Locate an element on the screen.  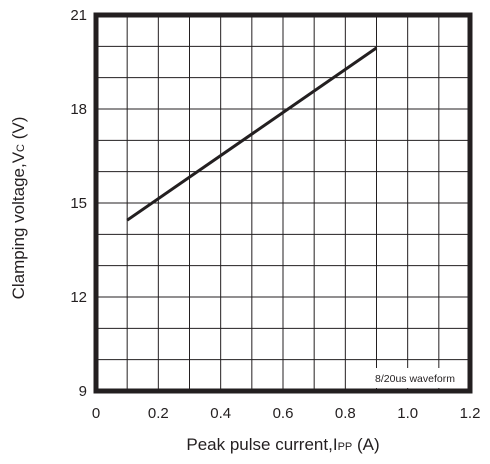
x-tick-label: 0.4 is located at coordinates (220, 413).